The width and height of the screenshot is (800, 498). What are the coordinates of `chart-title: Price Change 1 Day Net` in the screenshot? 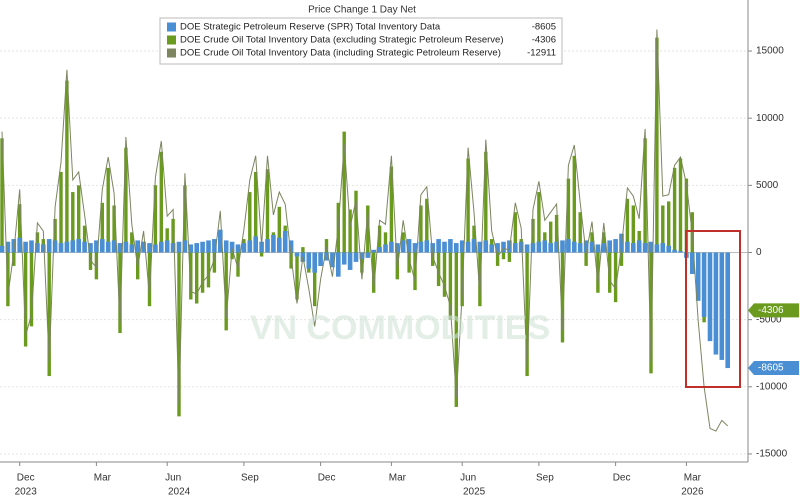 It's located at (362, 10).